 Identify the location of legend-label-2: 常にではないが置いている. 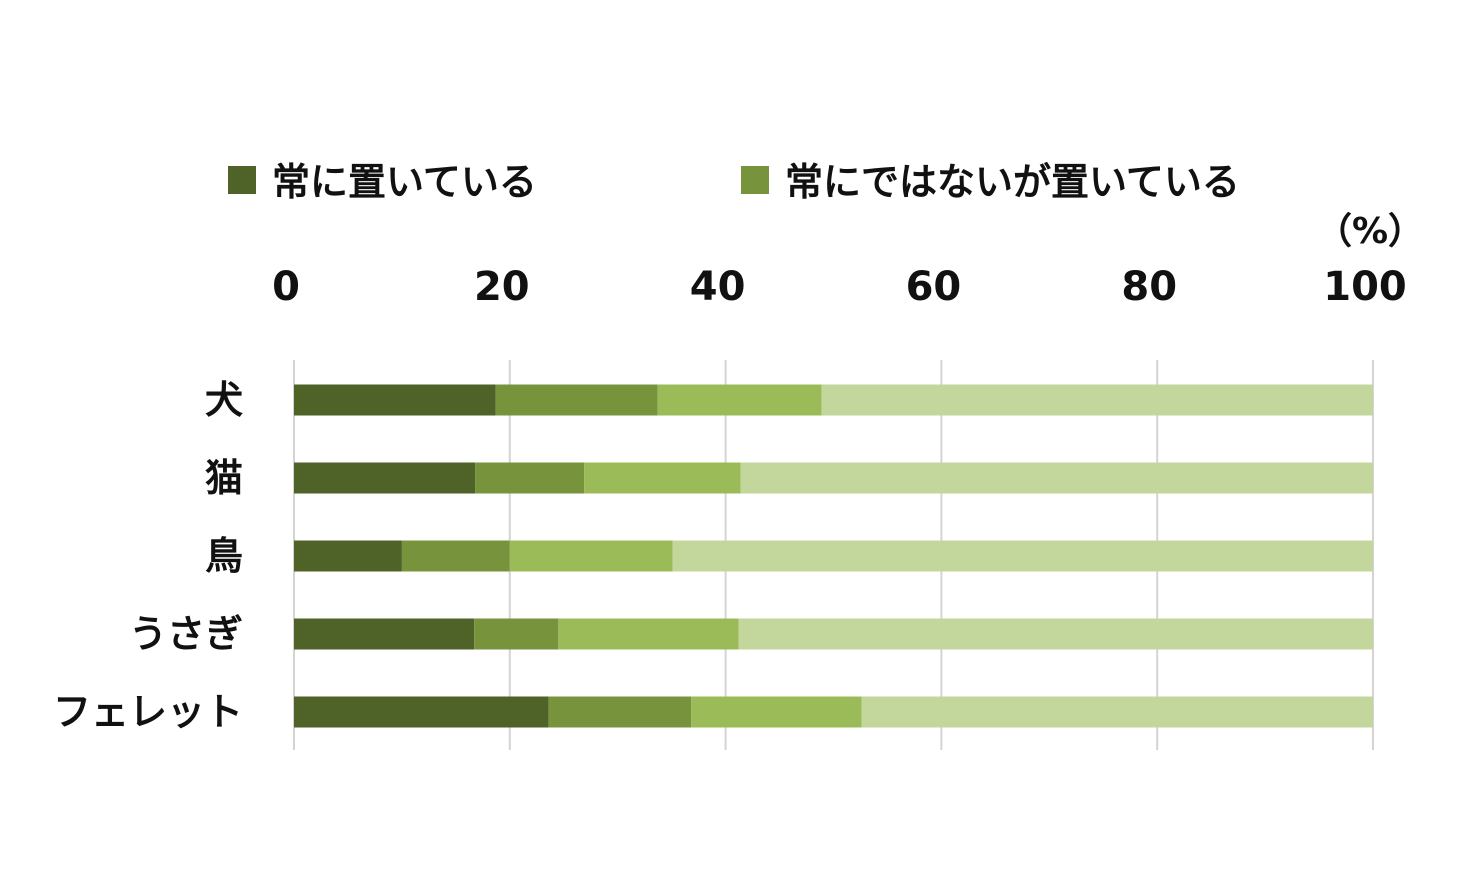
(1012, 182).